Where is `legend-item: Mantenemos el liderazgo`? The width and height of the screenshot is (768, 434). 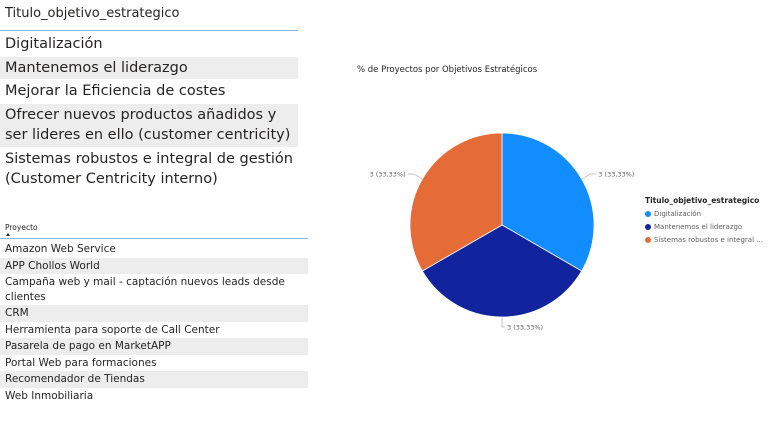
legend-item: Mantenemos el liderazgo is located at coordinates (706, 227).